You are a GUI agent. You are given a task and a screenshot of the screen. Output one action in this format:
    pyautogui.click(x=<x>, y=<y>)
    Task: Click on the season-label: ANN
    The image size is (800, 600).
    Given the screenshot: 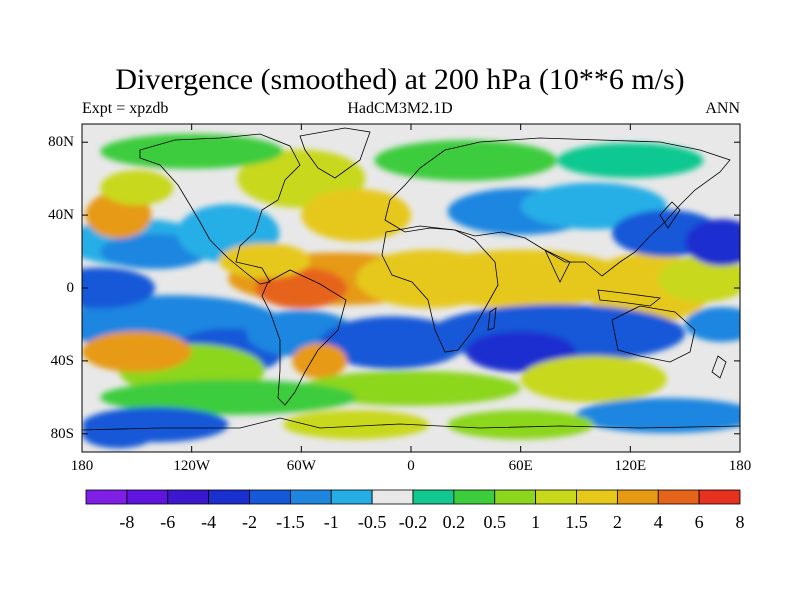 What is the action you would take?
    pyautogui.click(x=722, y=108)
    